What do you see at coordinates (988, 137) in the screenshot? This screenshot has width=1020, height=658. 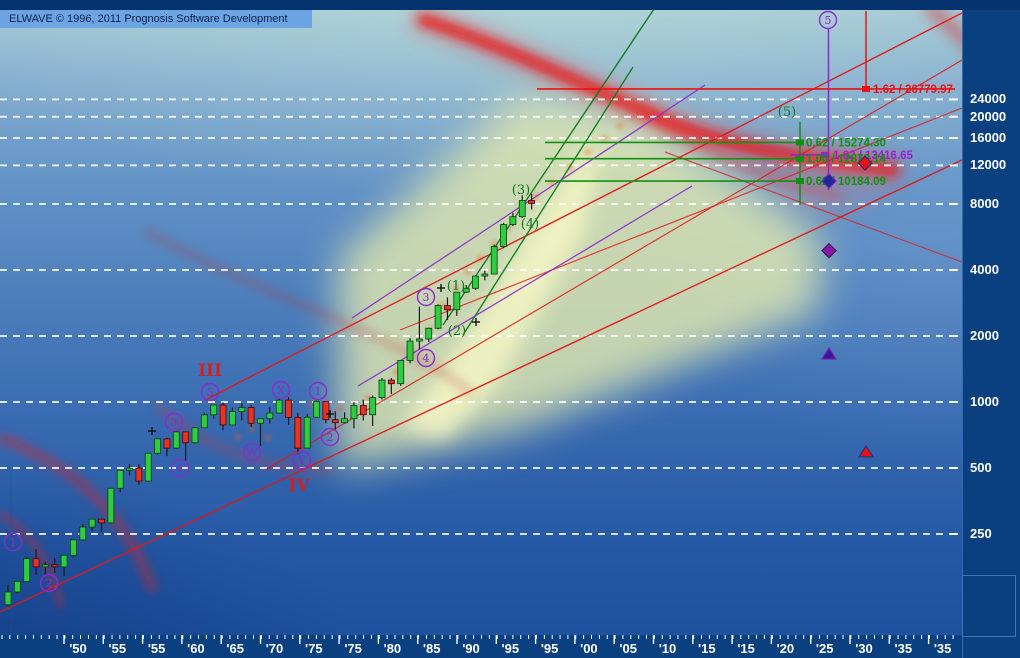 I see `price-axis-label: 16000` at bounding box center [988, 137].